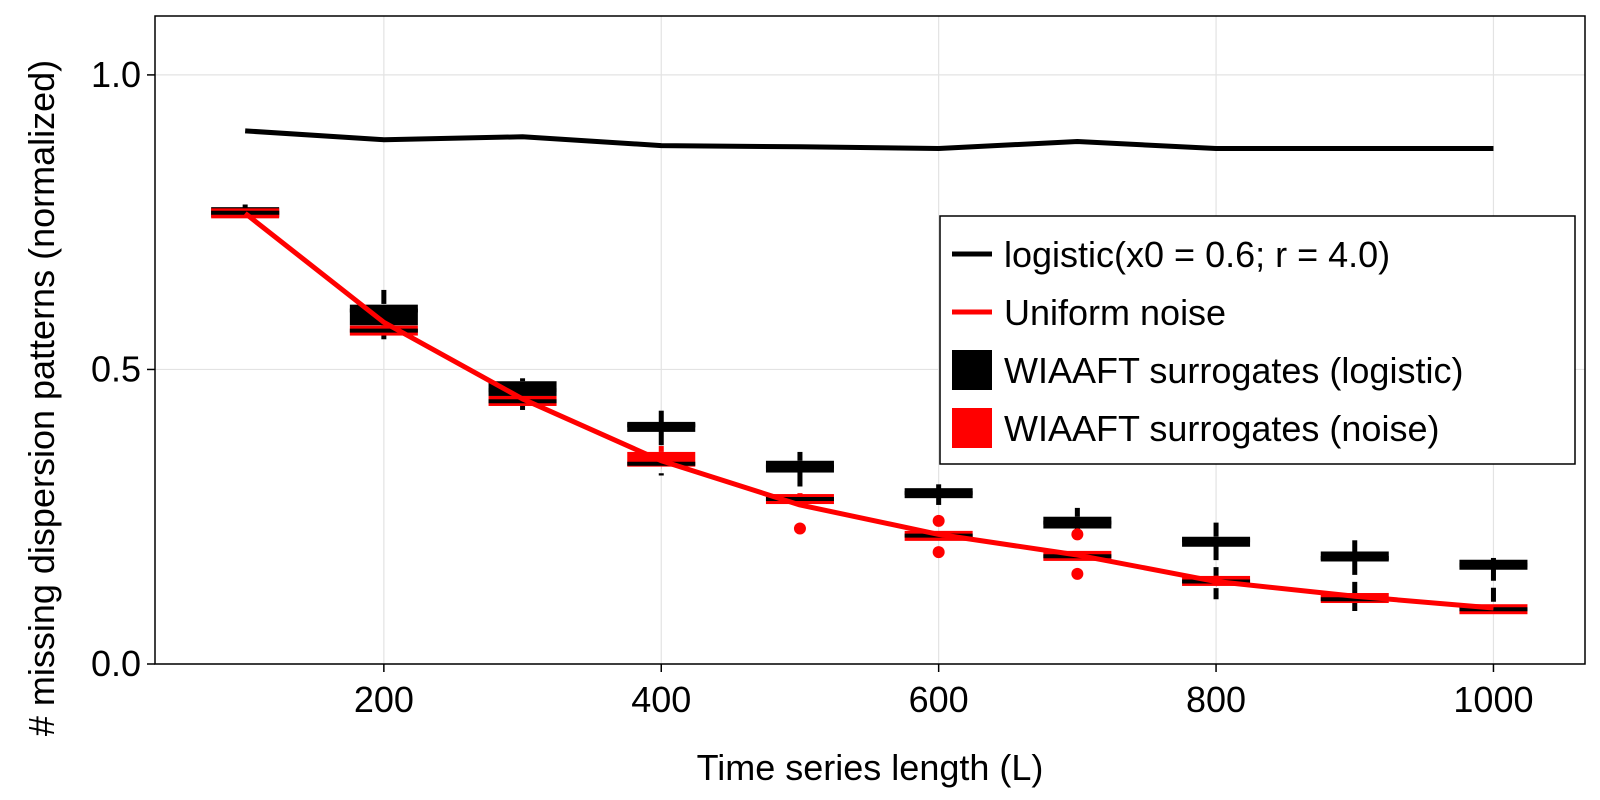 The height and width of the screenshot is (800, 1600). I want to click on x-axis-label: Time series length (L), so click(870, 767).